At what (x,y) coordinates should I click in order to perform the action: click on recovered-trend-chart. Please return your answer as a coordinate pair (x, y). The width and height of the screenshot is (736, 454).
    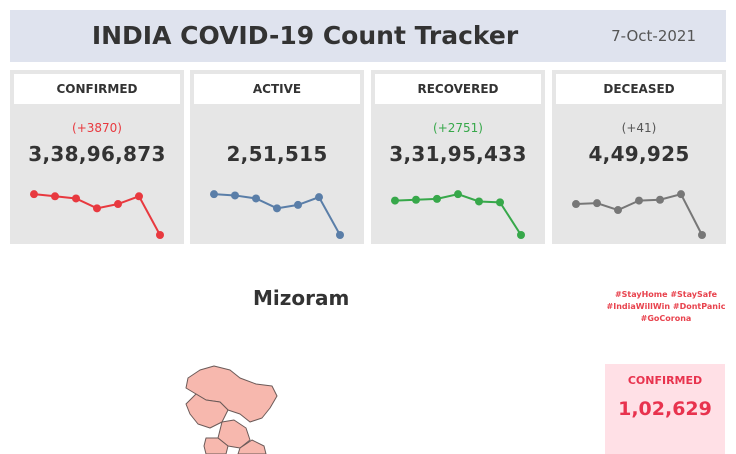
    Looking at the image, I should click on (458, 214).